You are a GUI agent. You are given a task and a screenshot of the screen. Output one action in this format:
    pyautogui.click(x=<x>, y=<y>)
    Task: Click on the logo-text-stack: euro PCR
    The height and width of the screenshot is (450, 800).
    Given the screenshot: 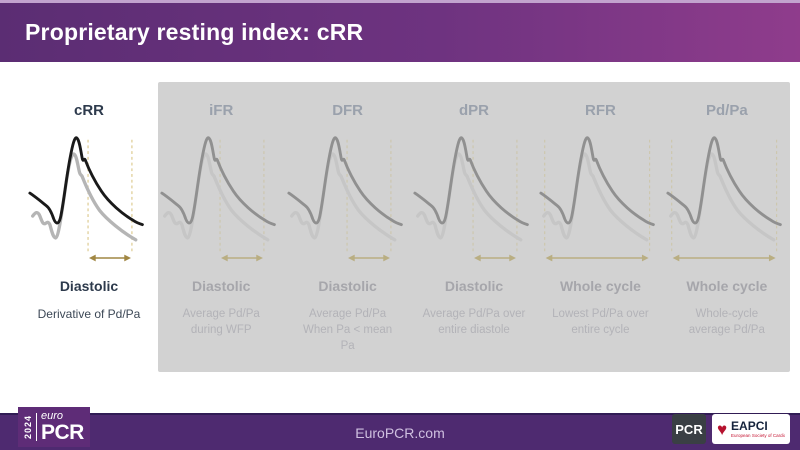 What is the action you would take?
    pyautogui.click(x=62, y=427)
    